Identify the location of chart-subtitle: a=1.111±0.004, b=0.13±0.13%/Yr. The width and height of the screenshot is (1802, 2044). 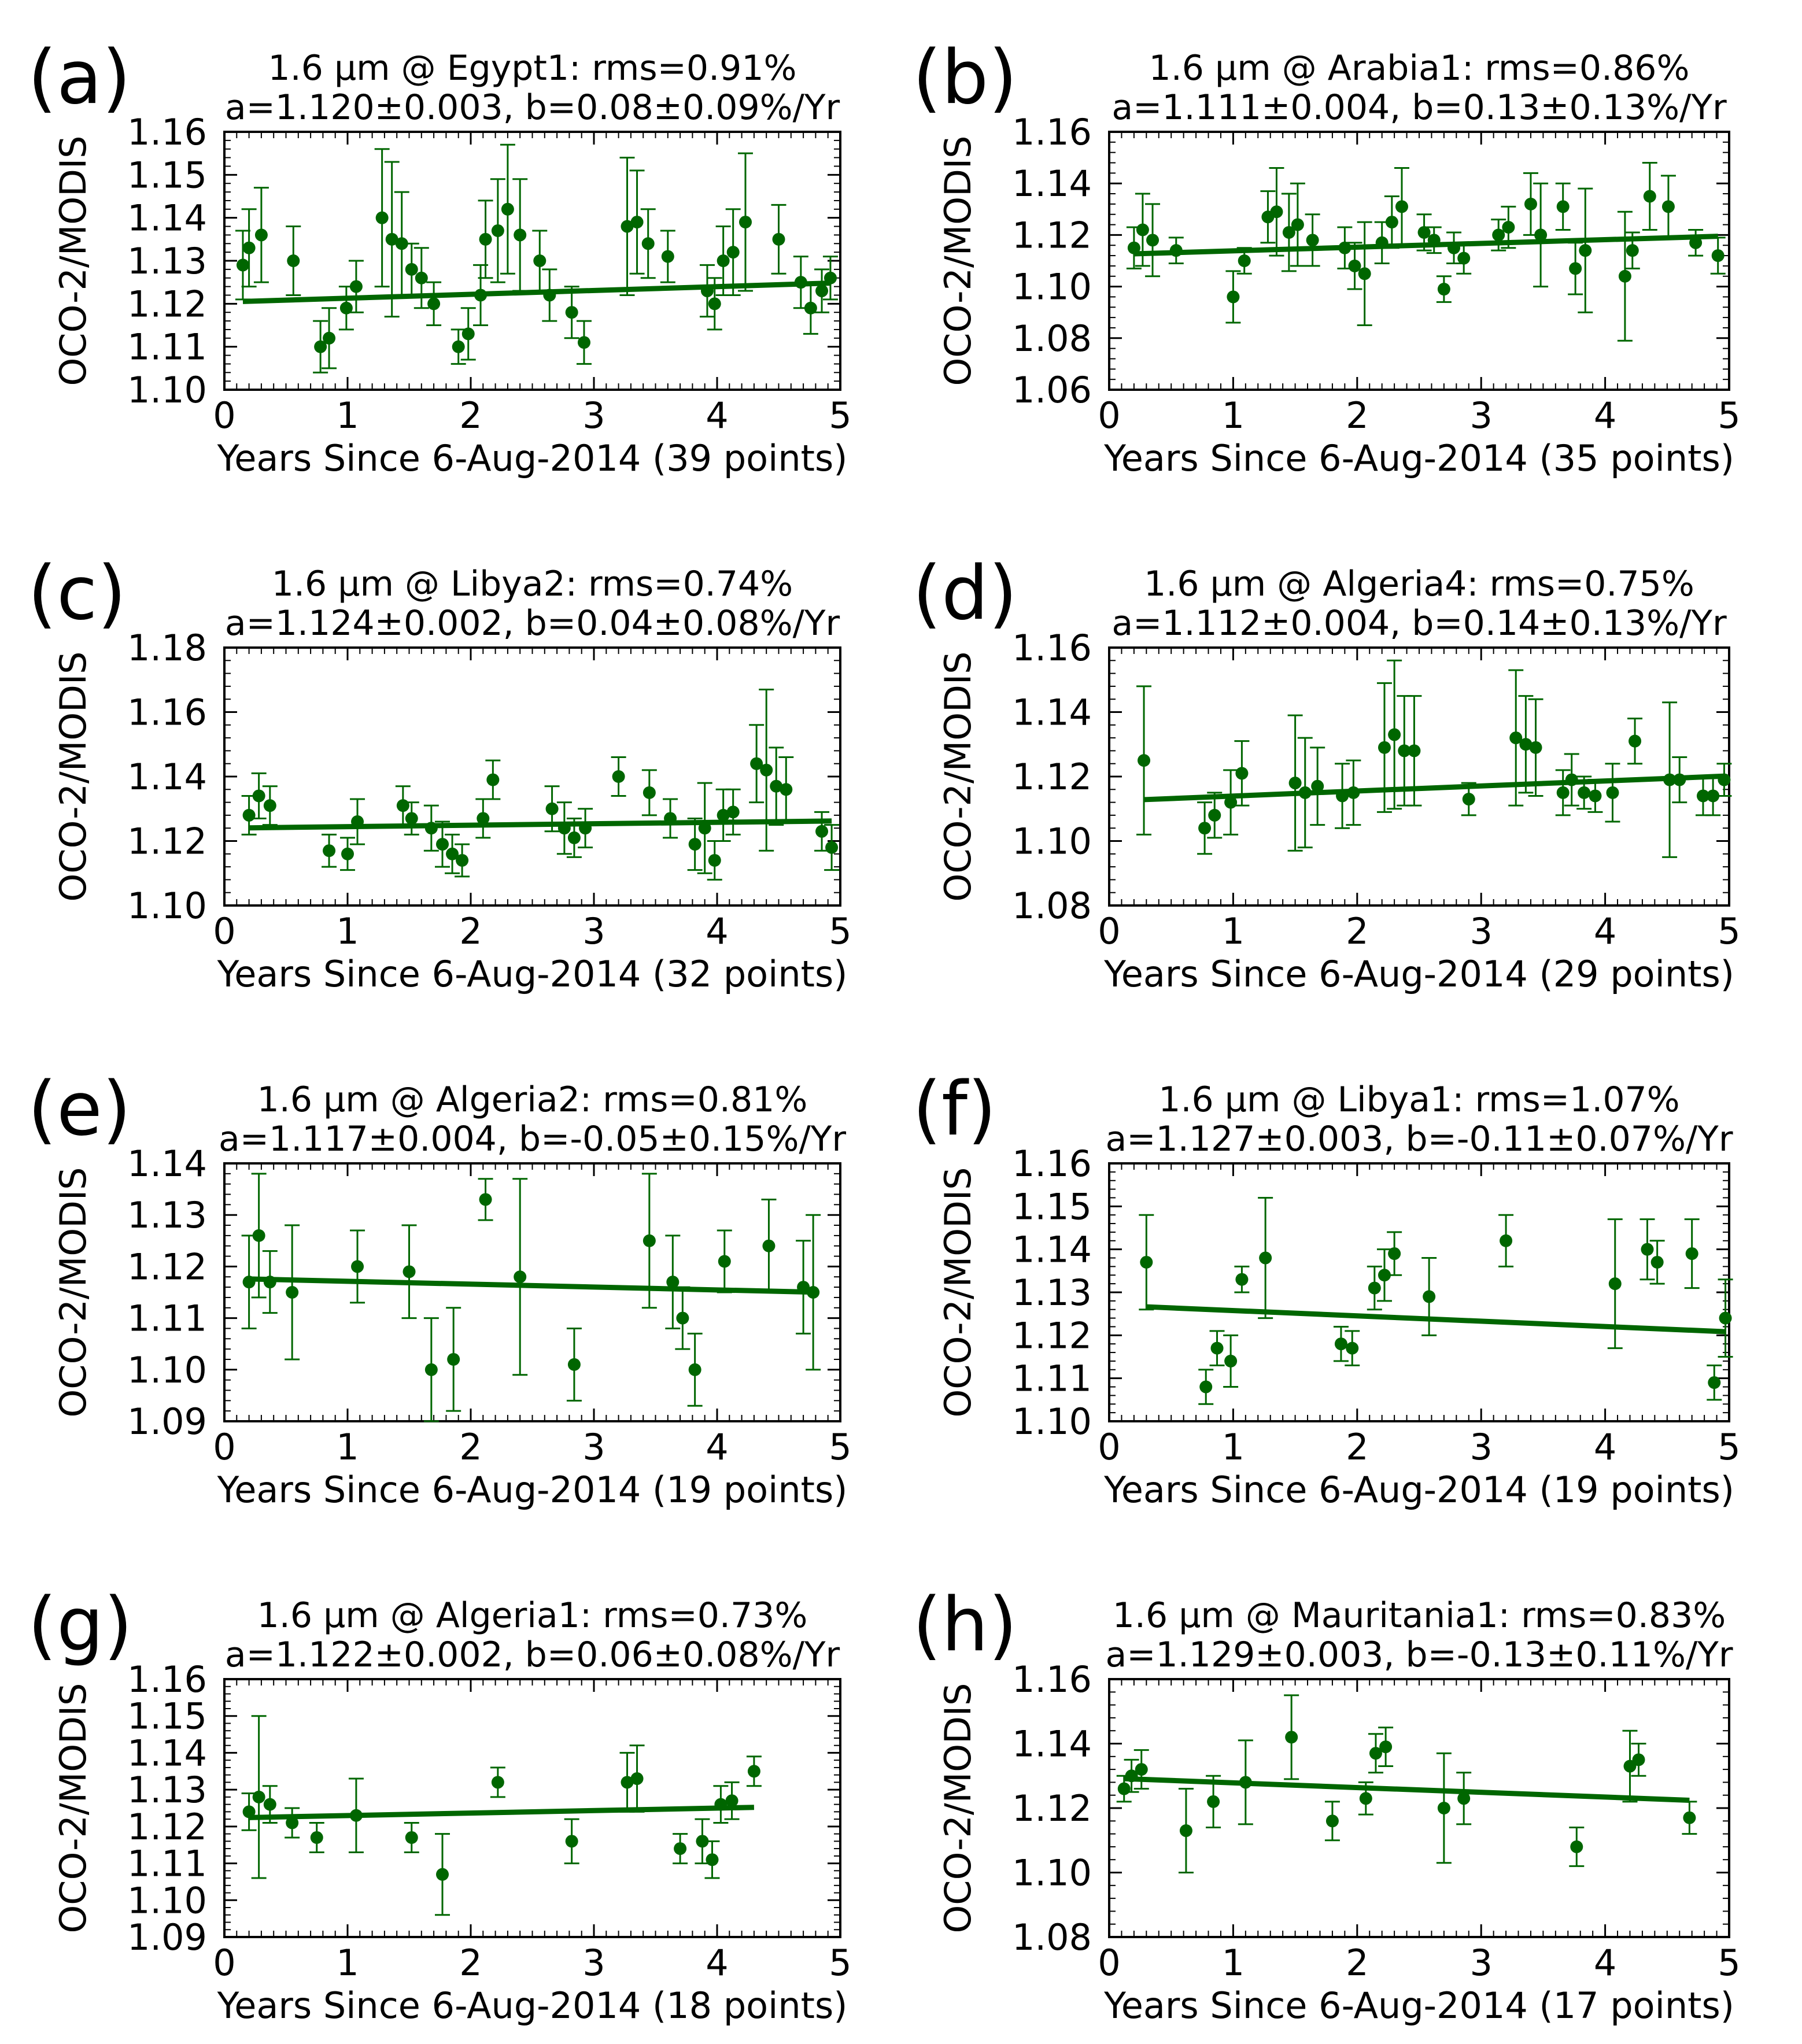
(1420, 107).